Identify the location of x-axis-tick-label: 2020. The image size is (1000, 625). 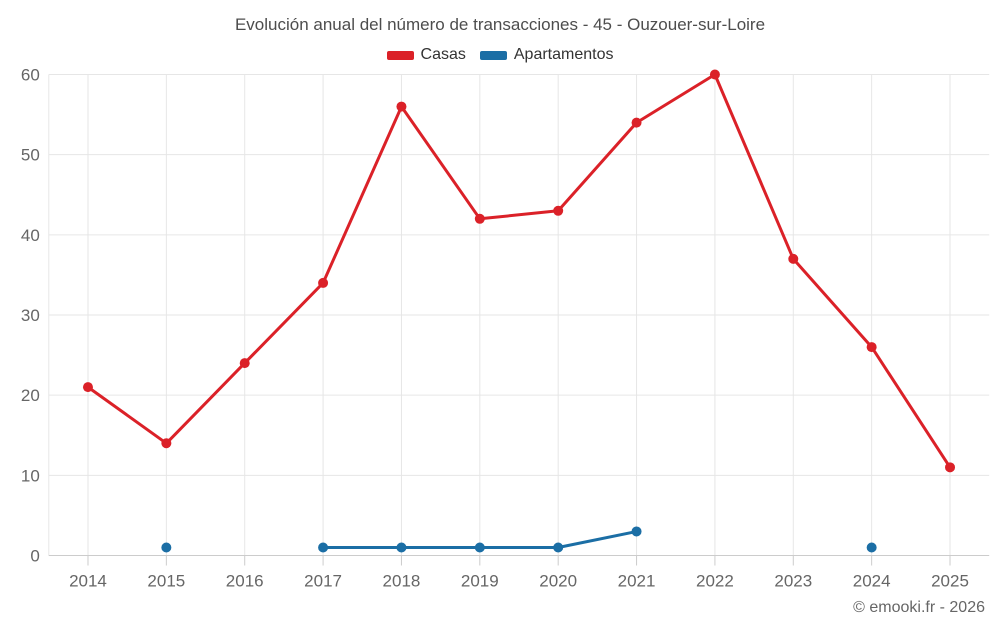
(558, 581).